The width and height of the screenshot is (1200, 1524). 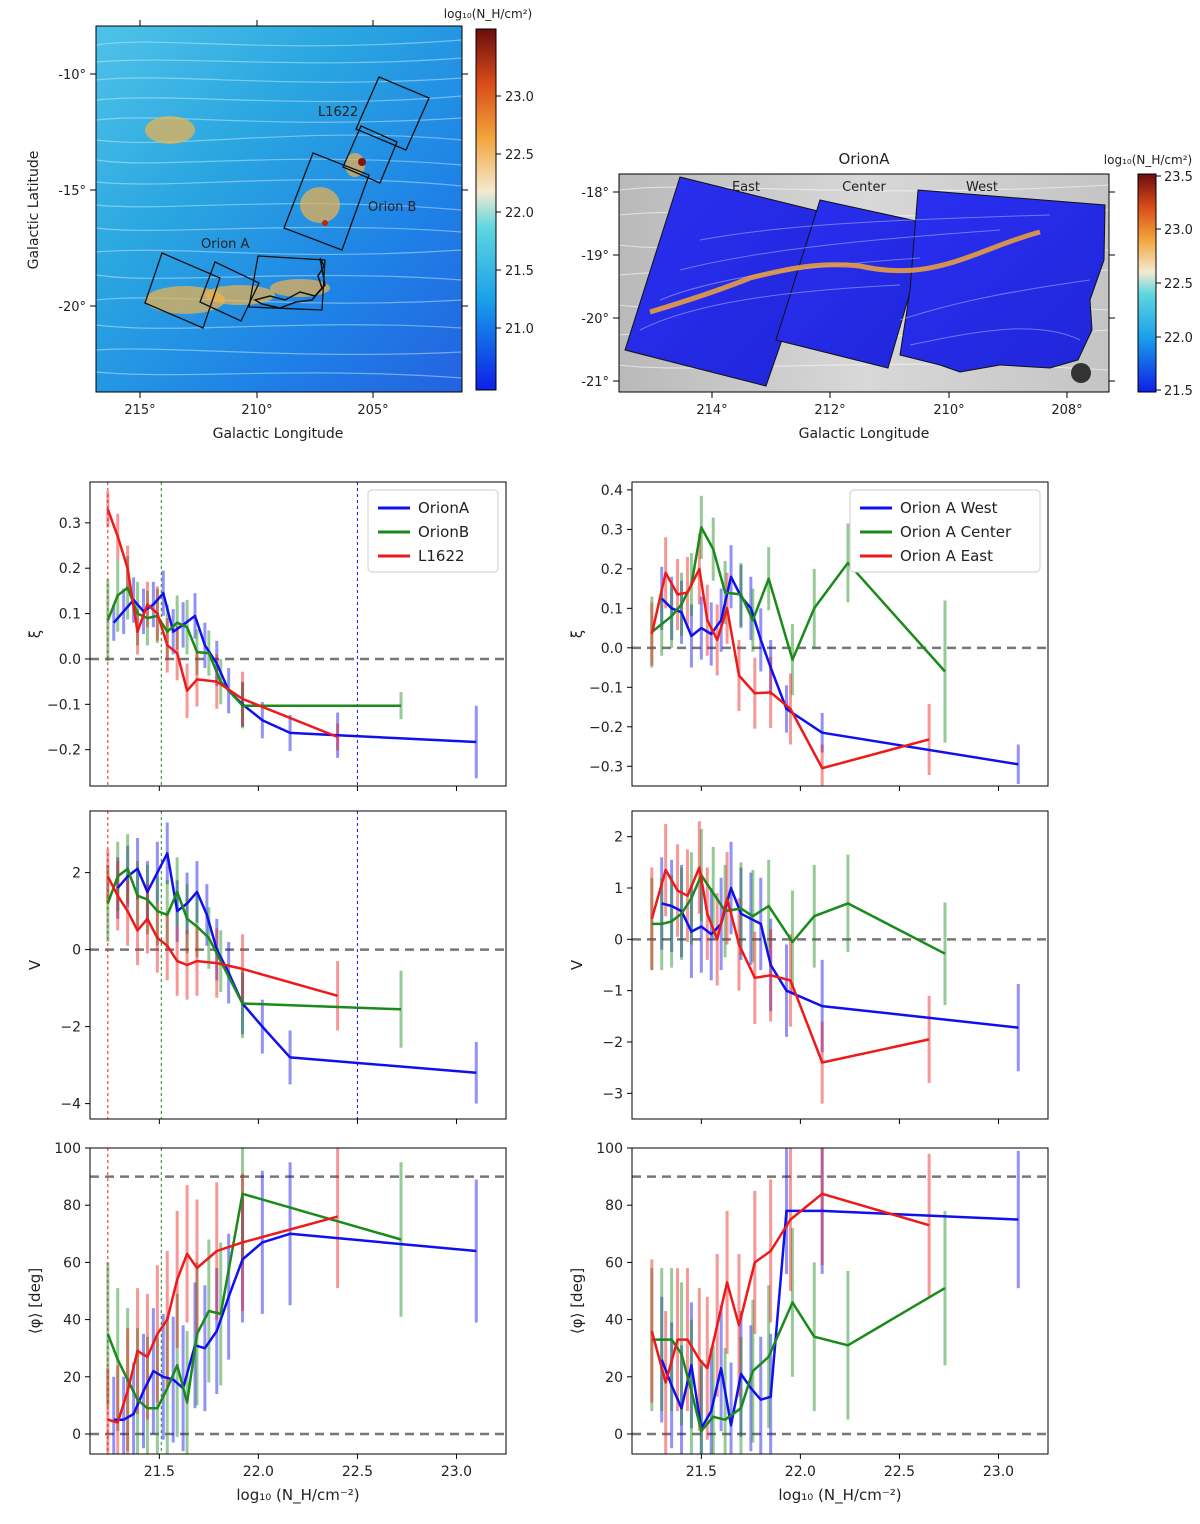 I want to click on y-tick-label: 20, so click(x=72, y=1378).